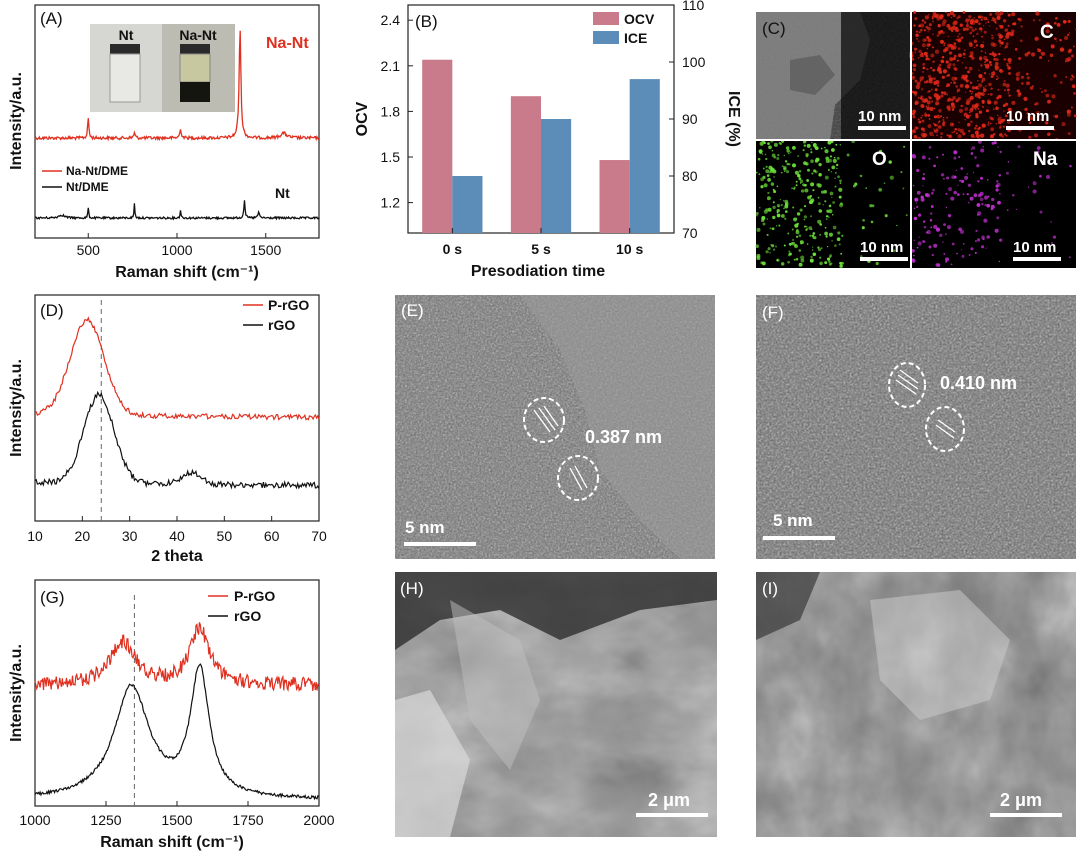 This screenshot has width=1080, height=855. What do you see at coordinates (812, 75) in the screenshot?
I see `map-darkfield-particle-detail` at bounding box center [812, 75].